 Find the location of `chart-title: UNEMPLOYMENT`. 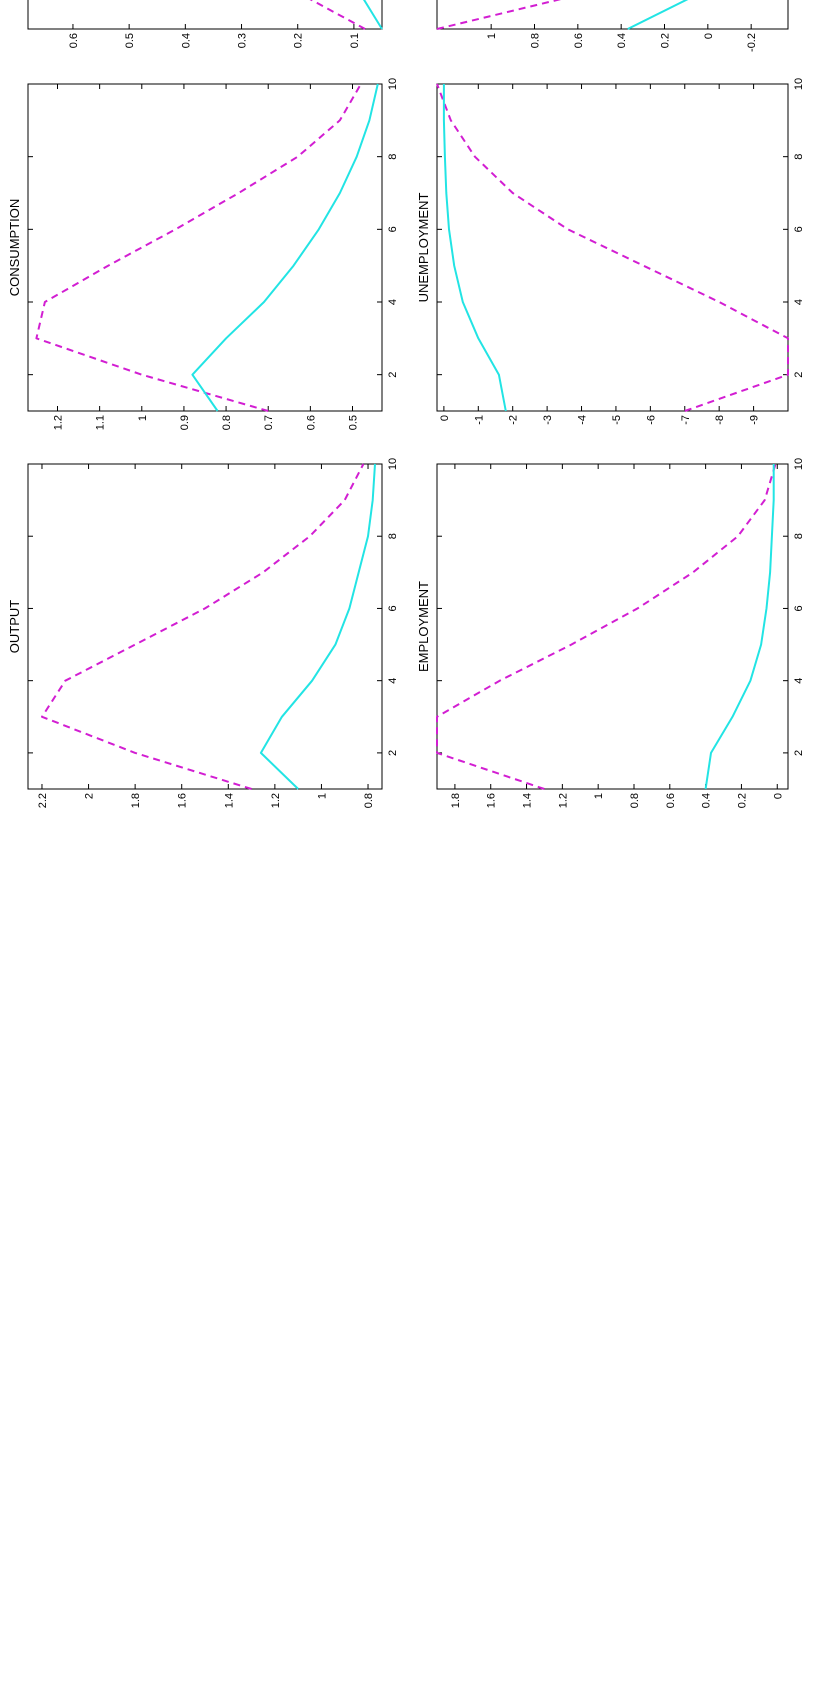

chart-title: UNEMPLOYMENT is located at coordinates (423, 248).